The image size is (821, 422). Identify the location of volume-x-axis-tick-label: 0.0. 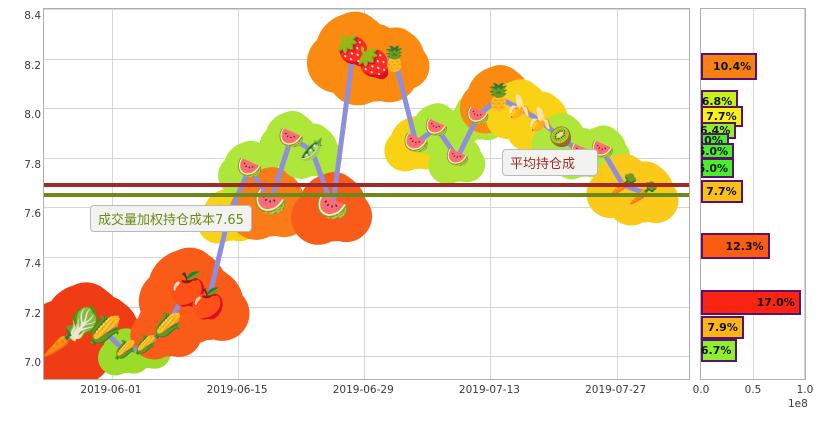
(701, 390).